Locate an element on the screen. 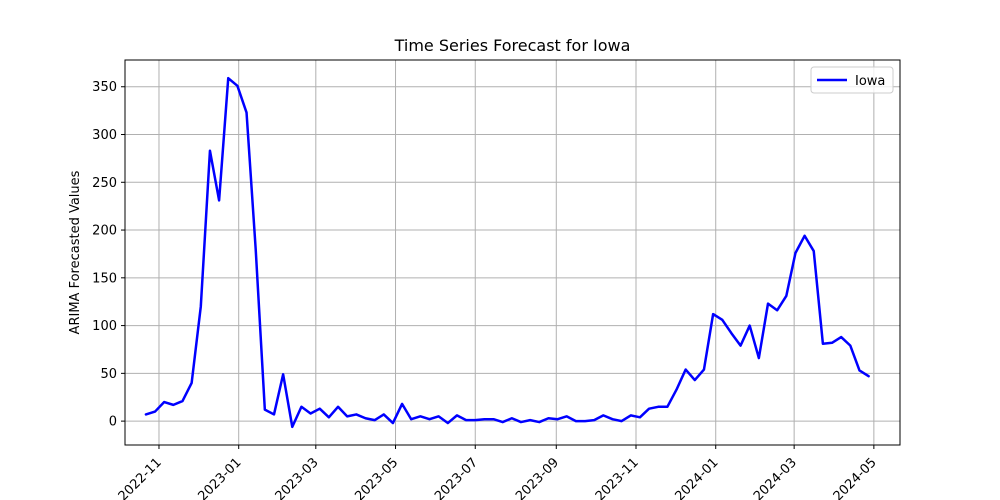  y-tick-label: 300 is located at coordinates (104, 135).